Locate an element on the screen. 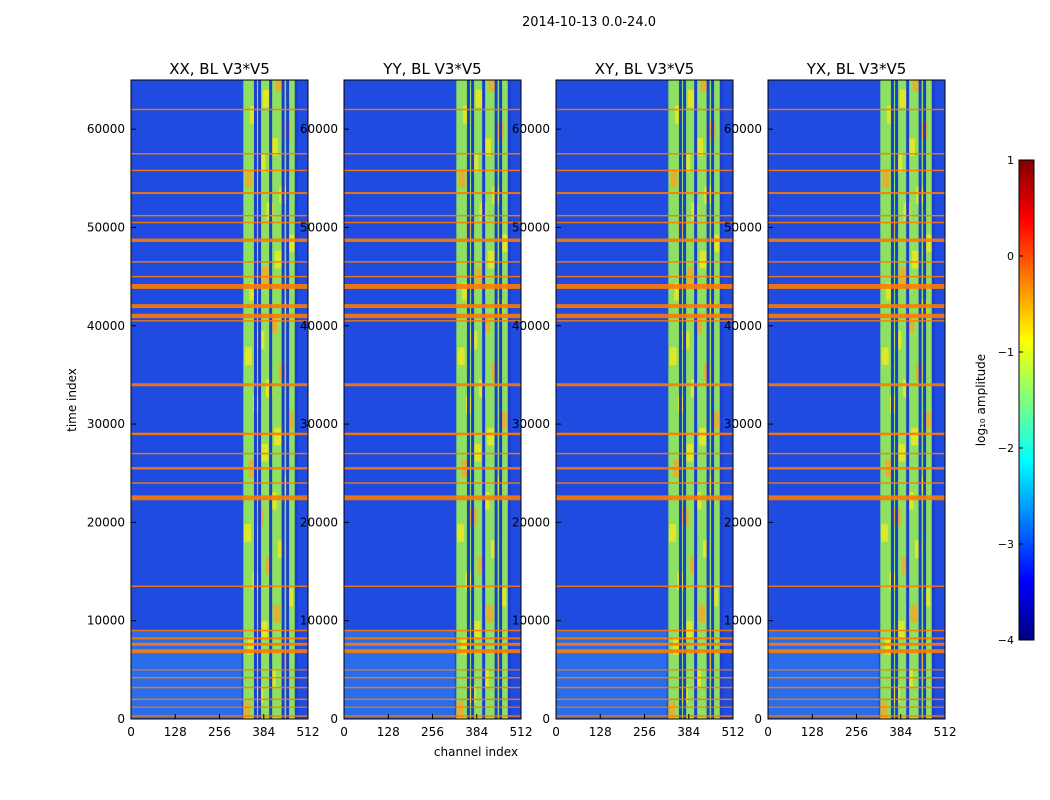 The image size is (1050, 800). x-tick-label: 0 is located at coordinates (131, 732).